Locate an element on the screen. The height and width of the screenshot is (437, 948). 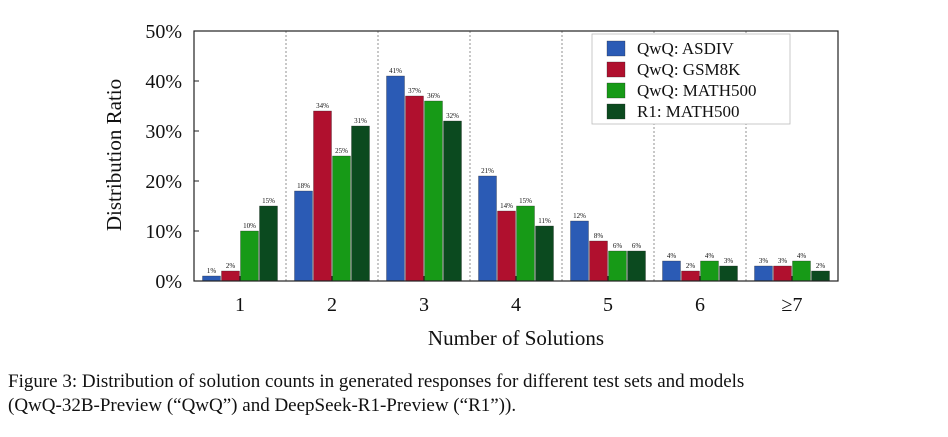
bar-value-label: 18% is located at coordinates (303, 186).